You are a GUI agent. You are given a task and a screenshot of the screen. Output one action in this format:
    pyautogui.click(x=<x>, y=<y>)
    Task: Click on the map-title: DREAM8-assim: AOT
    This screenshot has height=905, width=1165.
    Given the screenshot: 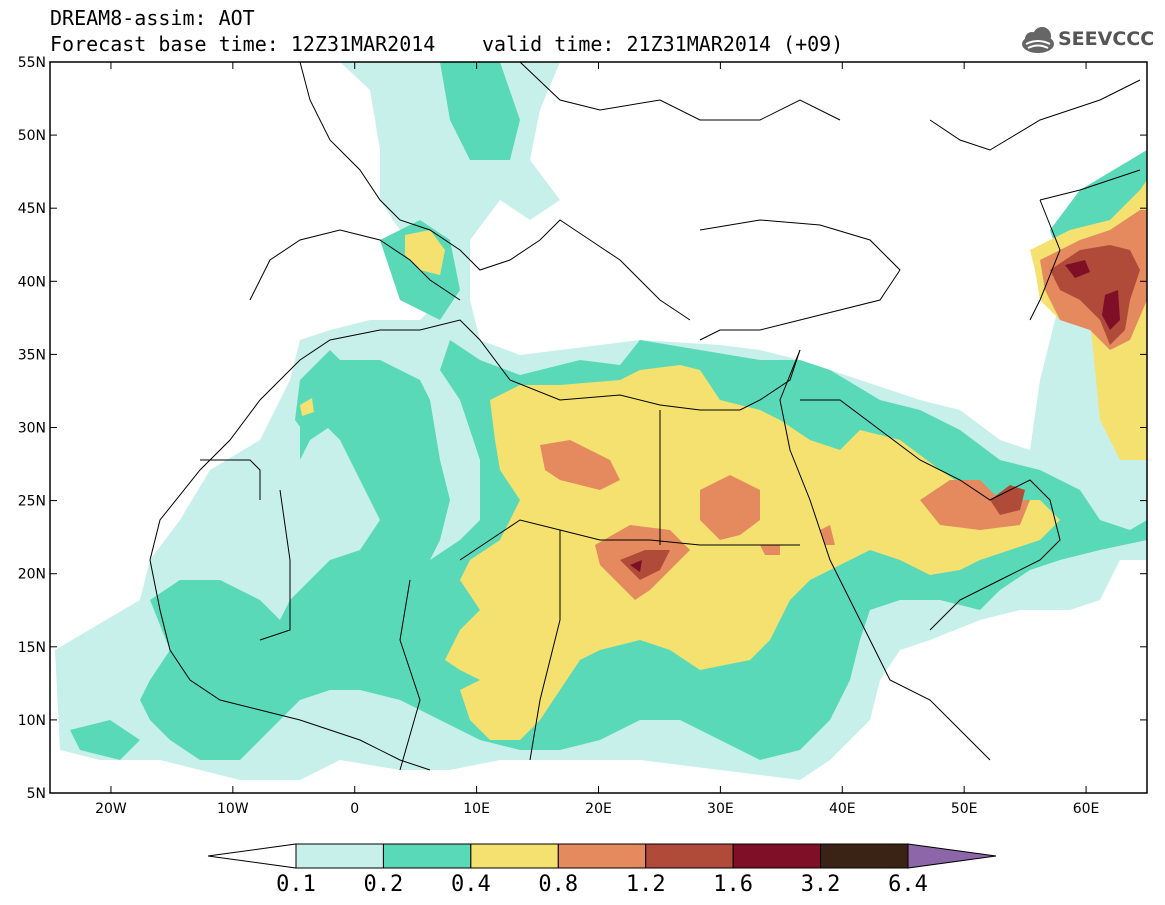 What is the action you would take?
    pyautogui.click(x=152, y=18)
    